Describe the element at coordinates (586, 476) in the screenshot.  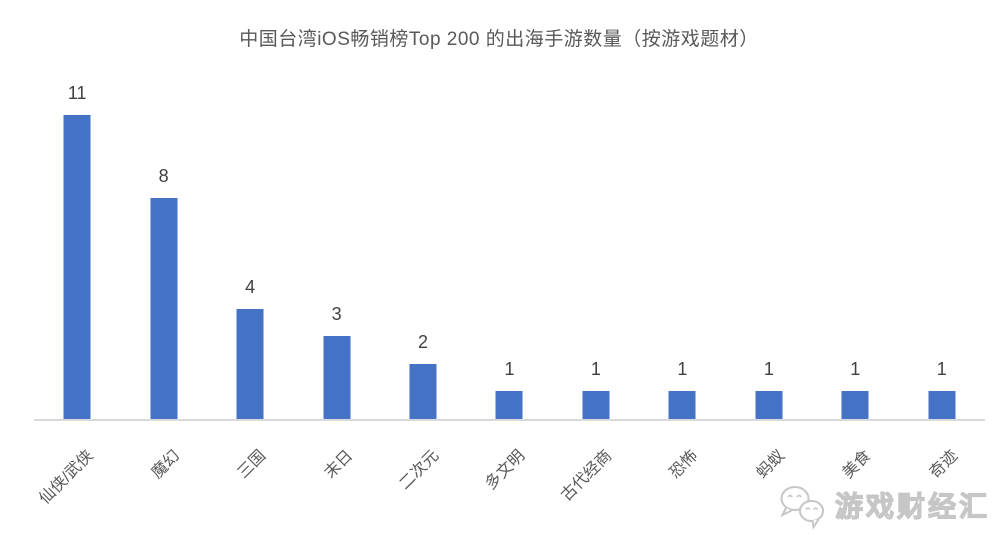
I see `category-label: 古代经商` at that location.